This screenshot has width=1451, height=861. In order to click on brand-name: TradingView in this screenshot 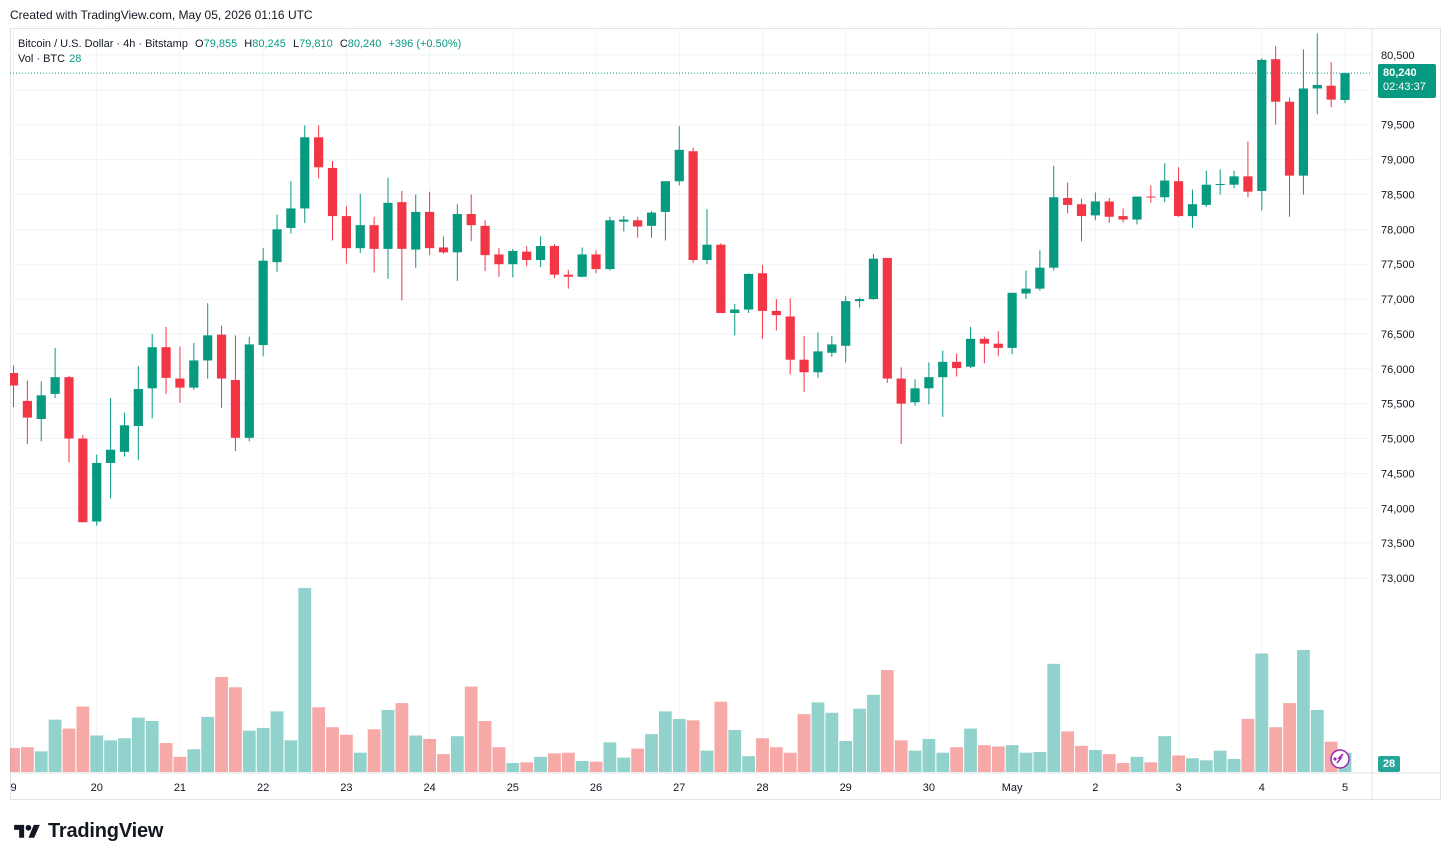, I will do `click(106, 831)`.